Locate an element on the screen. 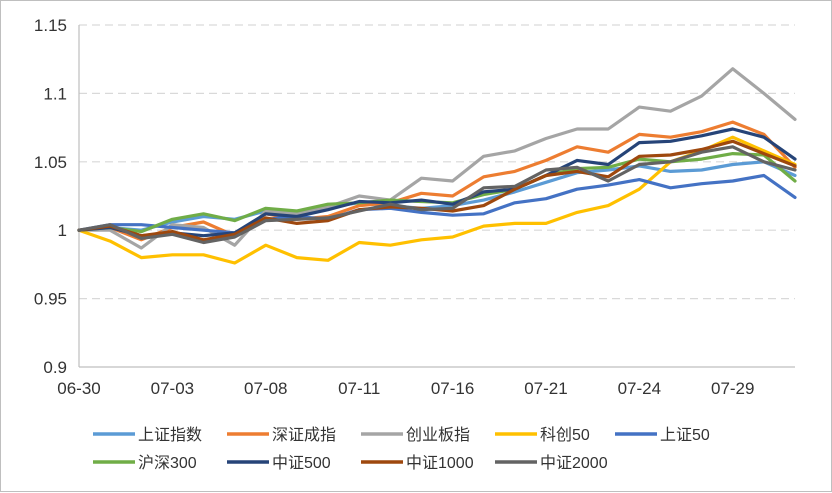 This screenshot has width=832, height=493. legend-label: 中证1000 is located at coordinates (440, 463).